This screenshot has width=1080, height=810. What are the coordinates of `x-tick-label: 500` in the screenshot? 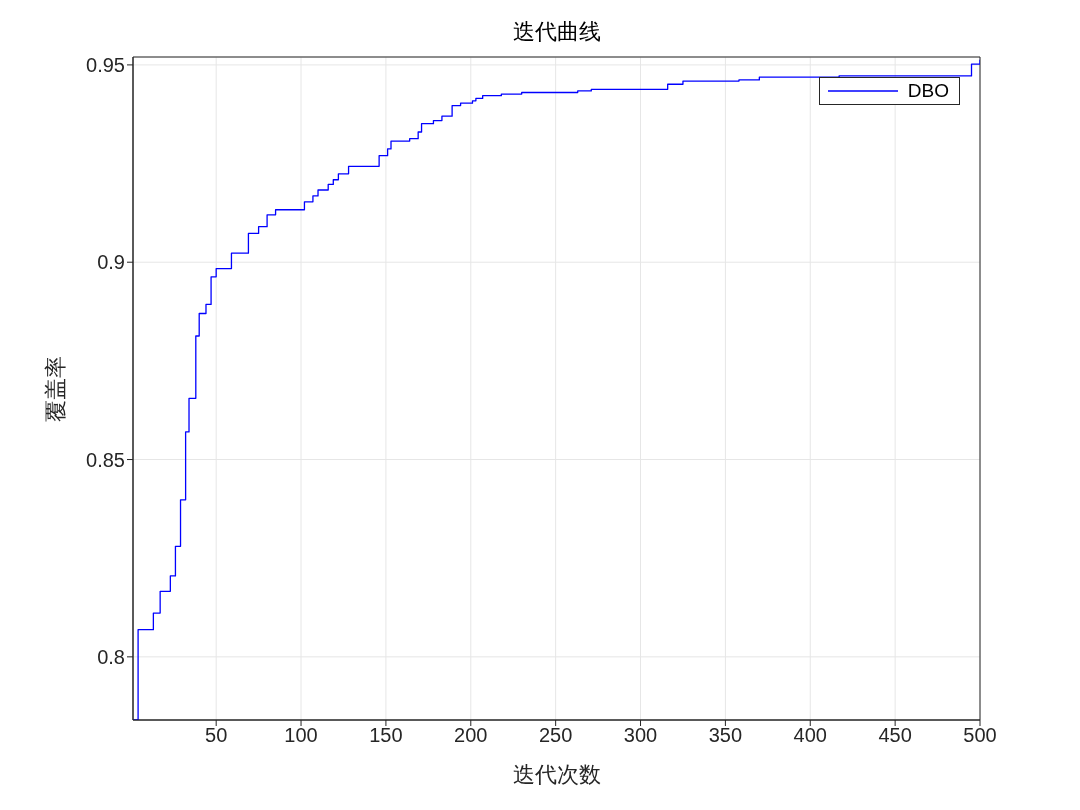 It's located at (980, 735).